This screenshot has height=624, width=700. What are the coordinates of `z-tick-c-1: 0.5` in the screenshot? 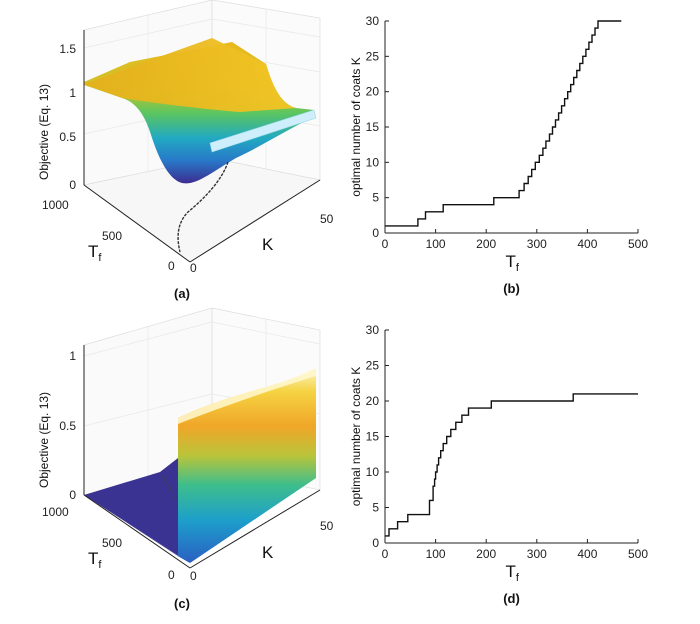 It's located at (67, 426).